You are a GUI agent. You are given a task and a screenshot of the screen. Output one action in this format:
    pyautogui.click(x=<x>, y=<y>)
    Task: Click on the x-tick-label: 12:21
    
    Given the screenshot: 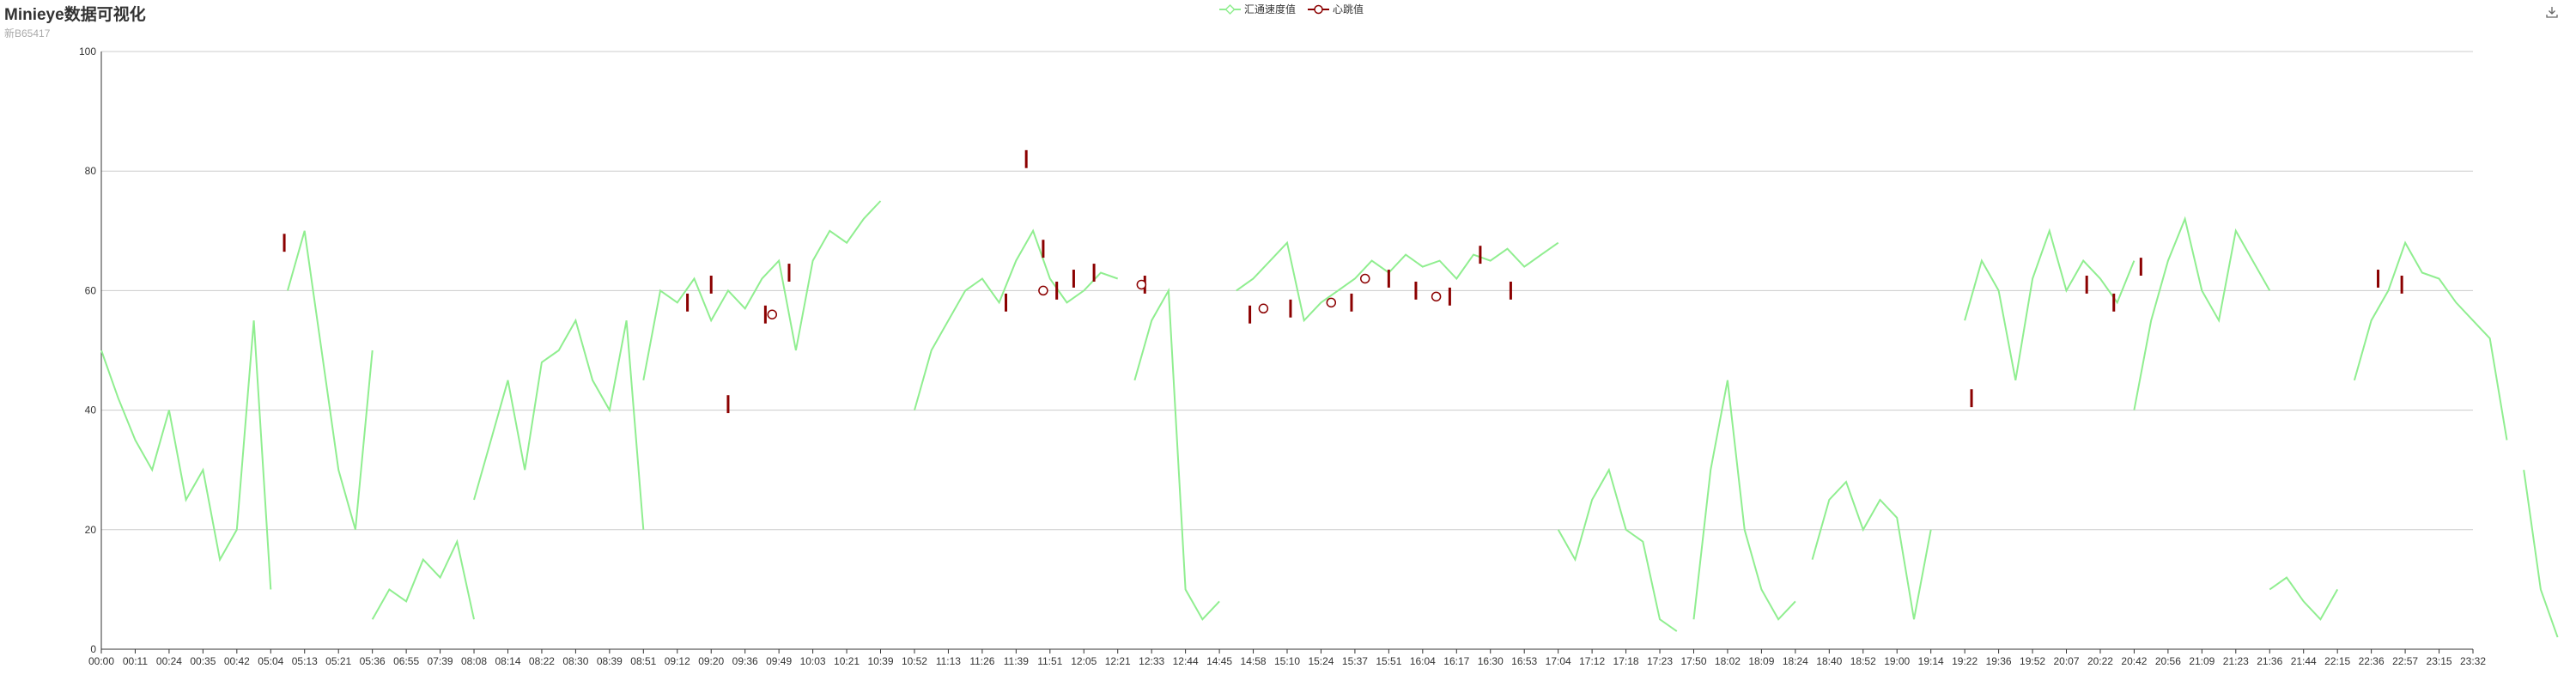 What is the action you would take?
    pyautogui.click(x=1118, y=661)
    